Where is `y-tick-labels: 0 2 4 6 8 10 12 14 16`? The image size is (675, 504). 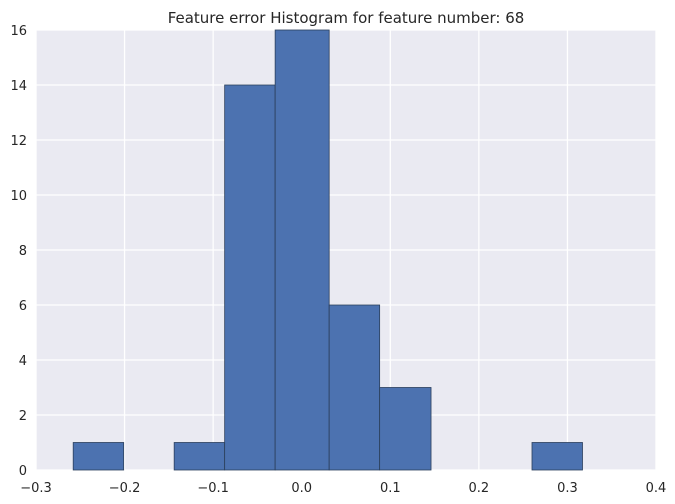
y-tick-labels: 0 2 4 6 8 10 12 14 16 is located at coordinates (18, 251).